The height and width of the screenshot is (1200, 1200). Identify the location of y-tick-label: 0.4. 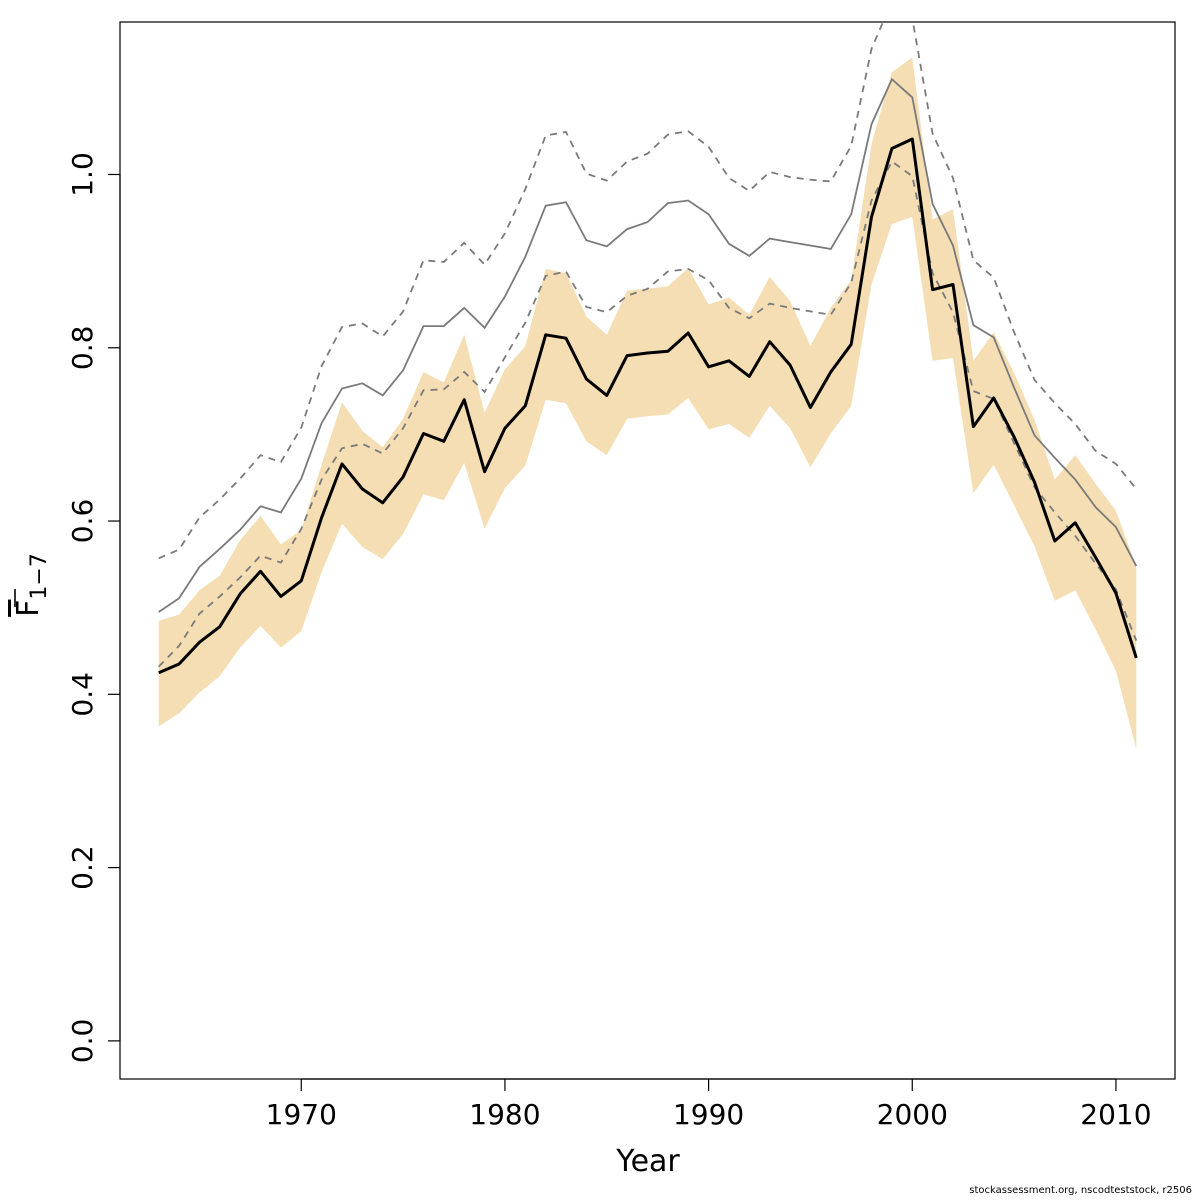
(82, 694).